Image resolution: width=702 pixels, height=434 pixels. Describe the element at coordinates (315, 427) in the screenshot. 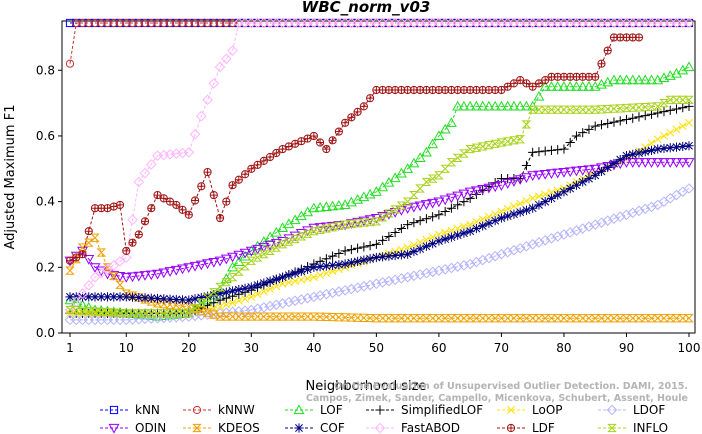

I see `legend-entry-cof: COF` at that location.